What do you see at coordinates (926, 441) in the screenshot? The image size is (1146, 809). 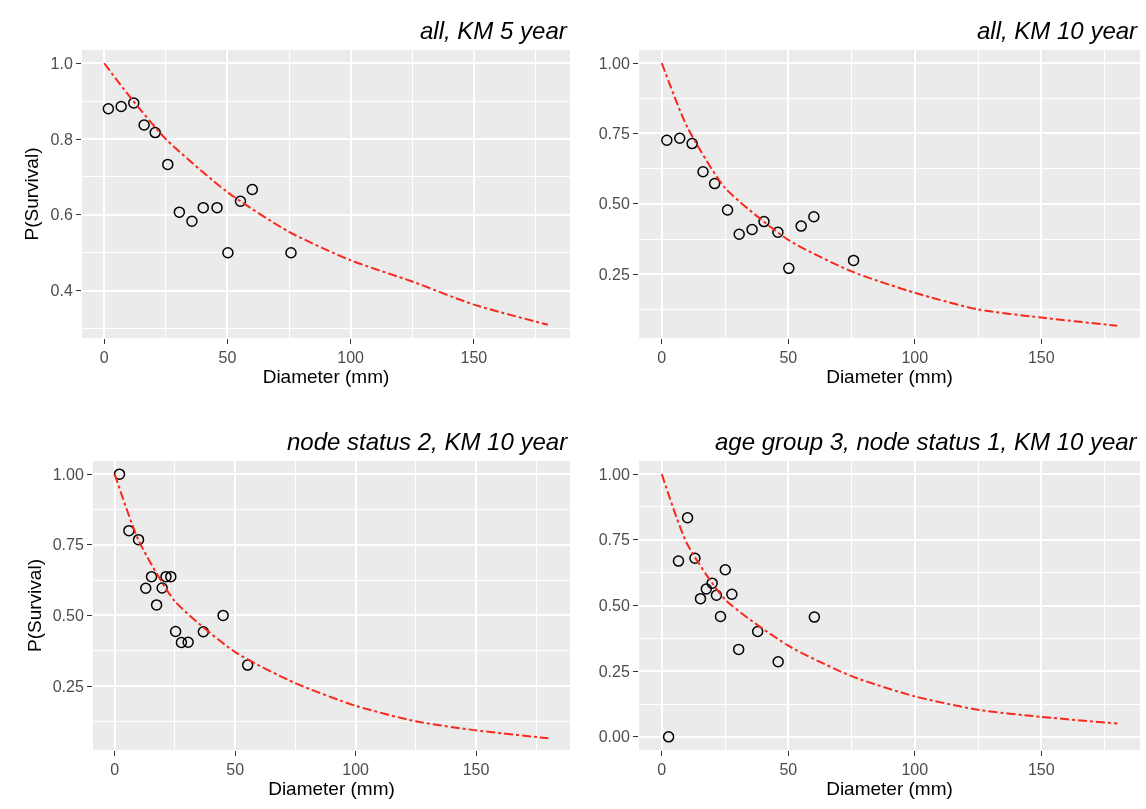 I see `chart-title: age group 3, node status 1, KM 10 year` at bounding box center [926, 441].